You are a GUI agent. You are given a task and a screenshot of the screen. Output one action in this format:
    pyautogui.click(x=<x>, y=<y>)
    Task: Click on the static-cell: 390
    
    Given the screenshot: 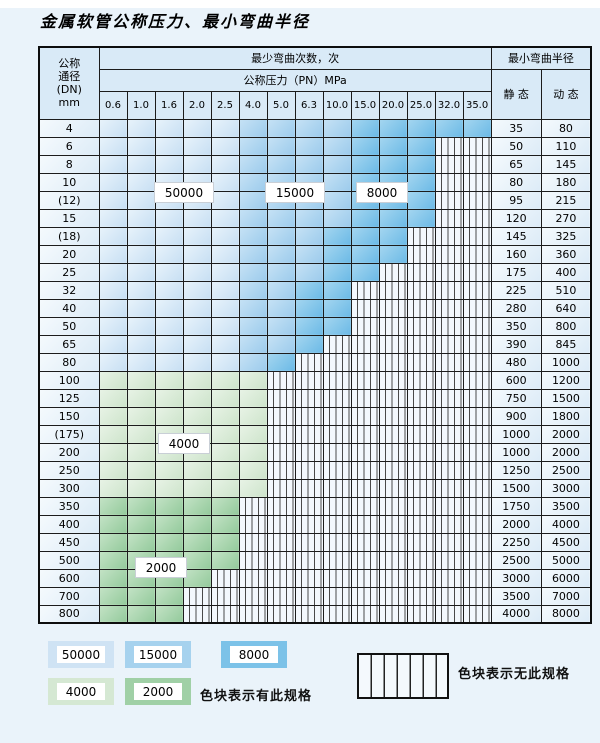 What is the action you would take?
    pyautogui.click(x=516, y=344)
    